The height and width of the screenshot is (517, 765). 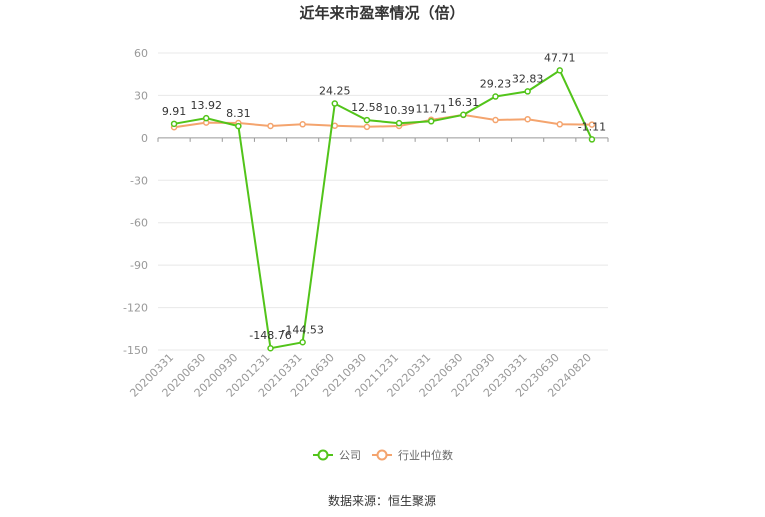 I want to click on legend-industry-marker, so click(x=382, y=455).